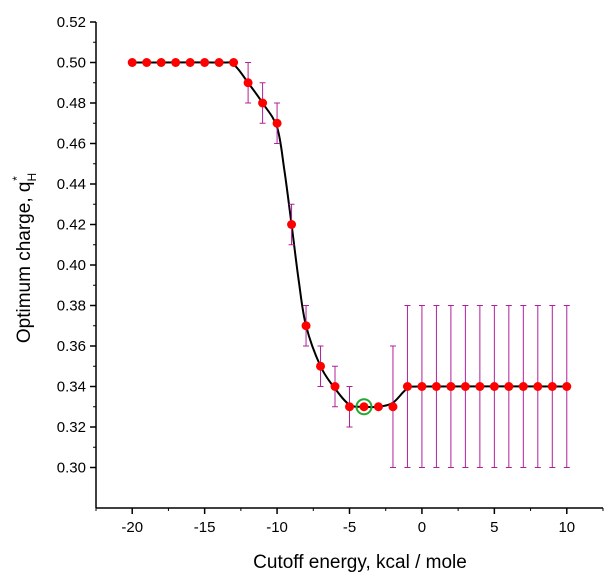 Image resolution: width=610 pixels, height=576 pixels. Describe the element at coordinates (71, 265) in the screenshot. I see `y-tick-label: 0.40` at that location.